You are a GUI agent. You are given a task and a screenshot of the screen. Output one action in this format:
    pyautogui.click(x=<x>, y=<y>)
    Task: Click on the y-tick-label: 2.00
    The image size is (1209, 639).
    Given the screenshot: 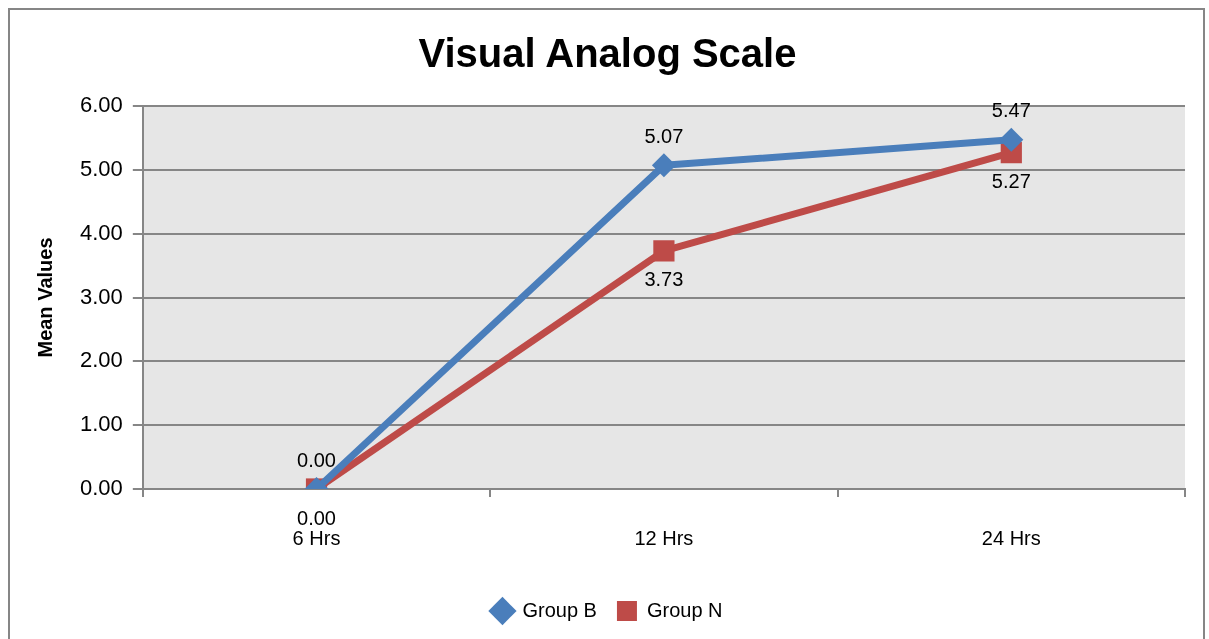 What is the action you would take?
    pyautogui.click(x=101, y=360)
    